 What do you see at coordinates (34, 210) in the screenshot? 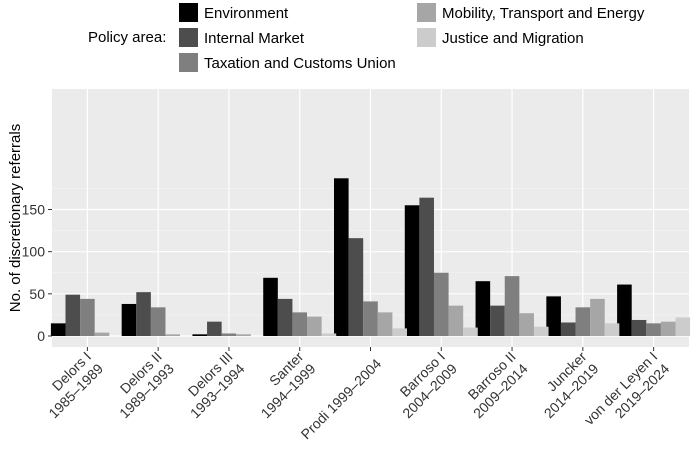
I see `y-tick-label: 150` at bounding box center [34, 210].